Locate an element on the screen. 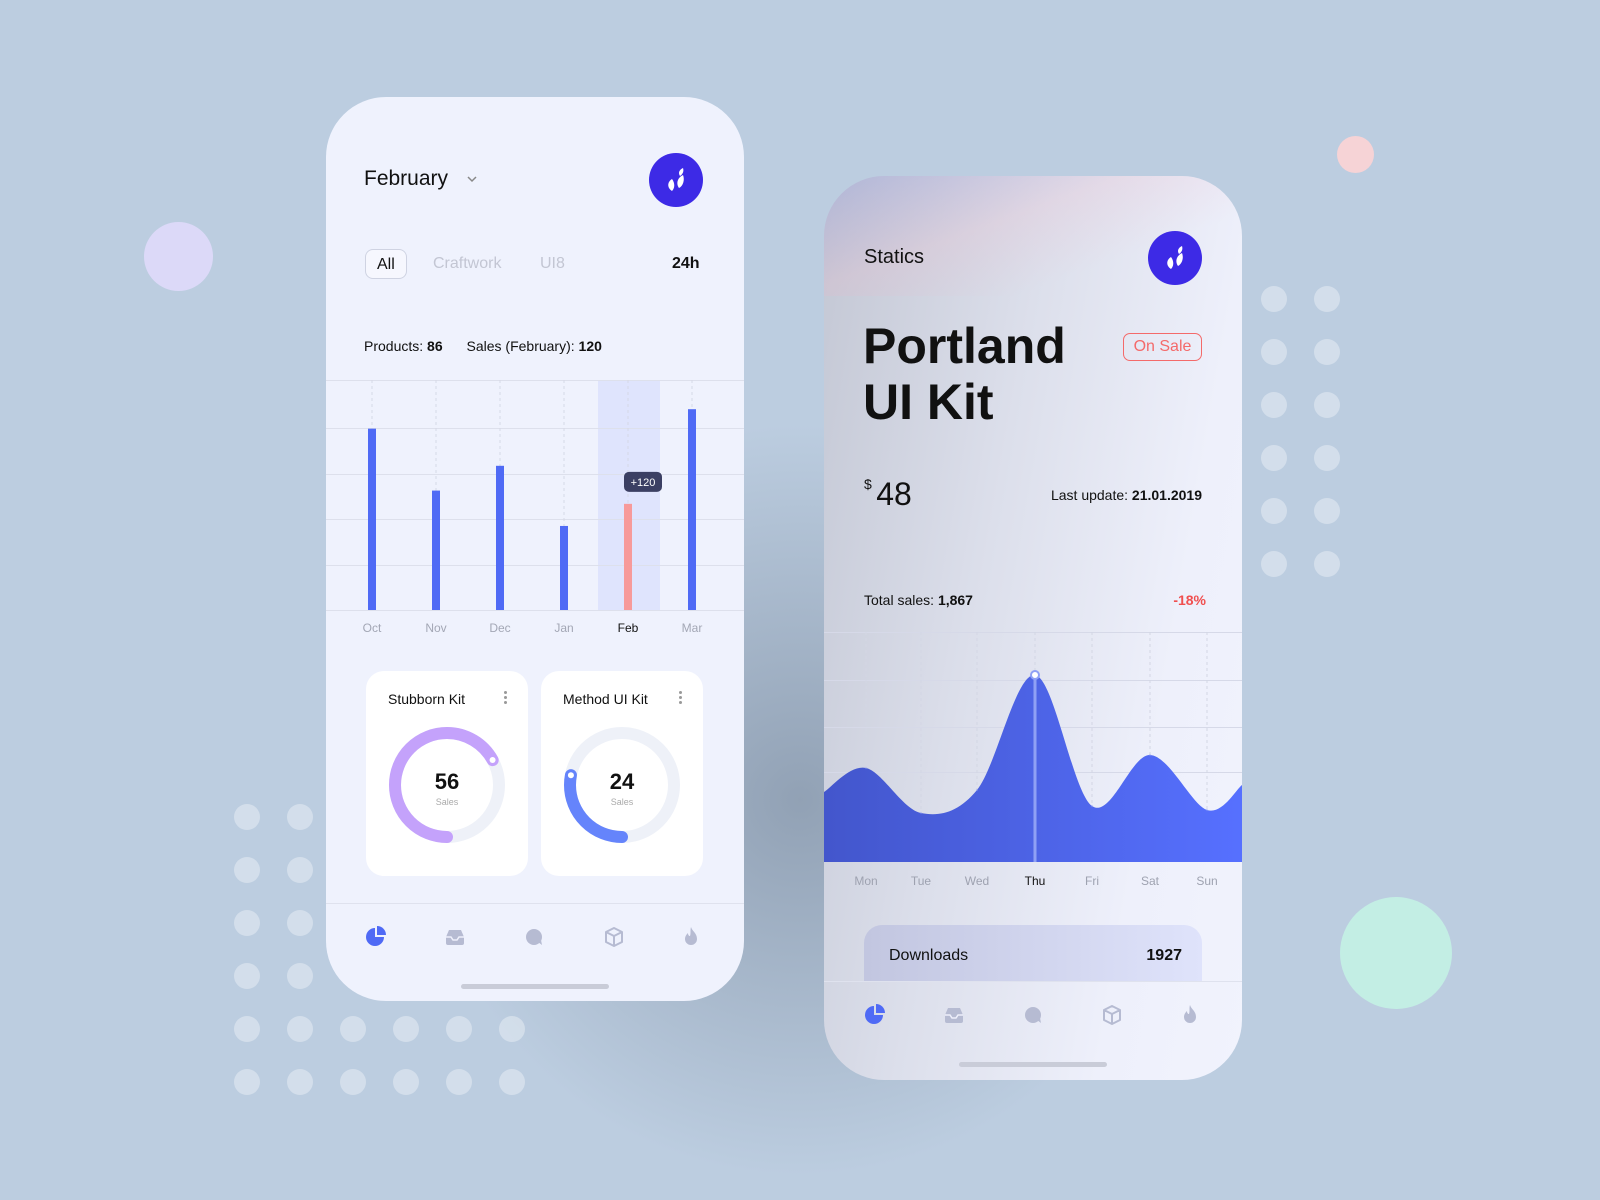  downloads-label: Downloads is located at coordinates (929, 955).